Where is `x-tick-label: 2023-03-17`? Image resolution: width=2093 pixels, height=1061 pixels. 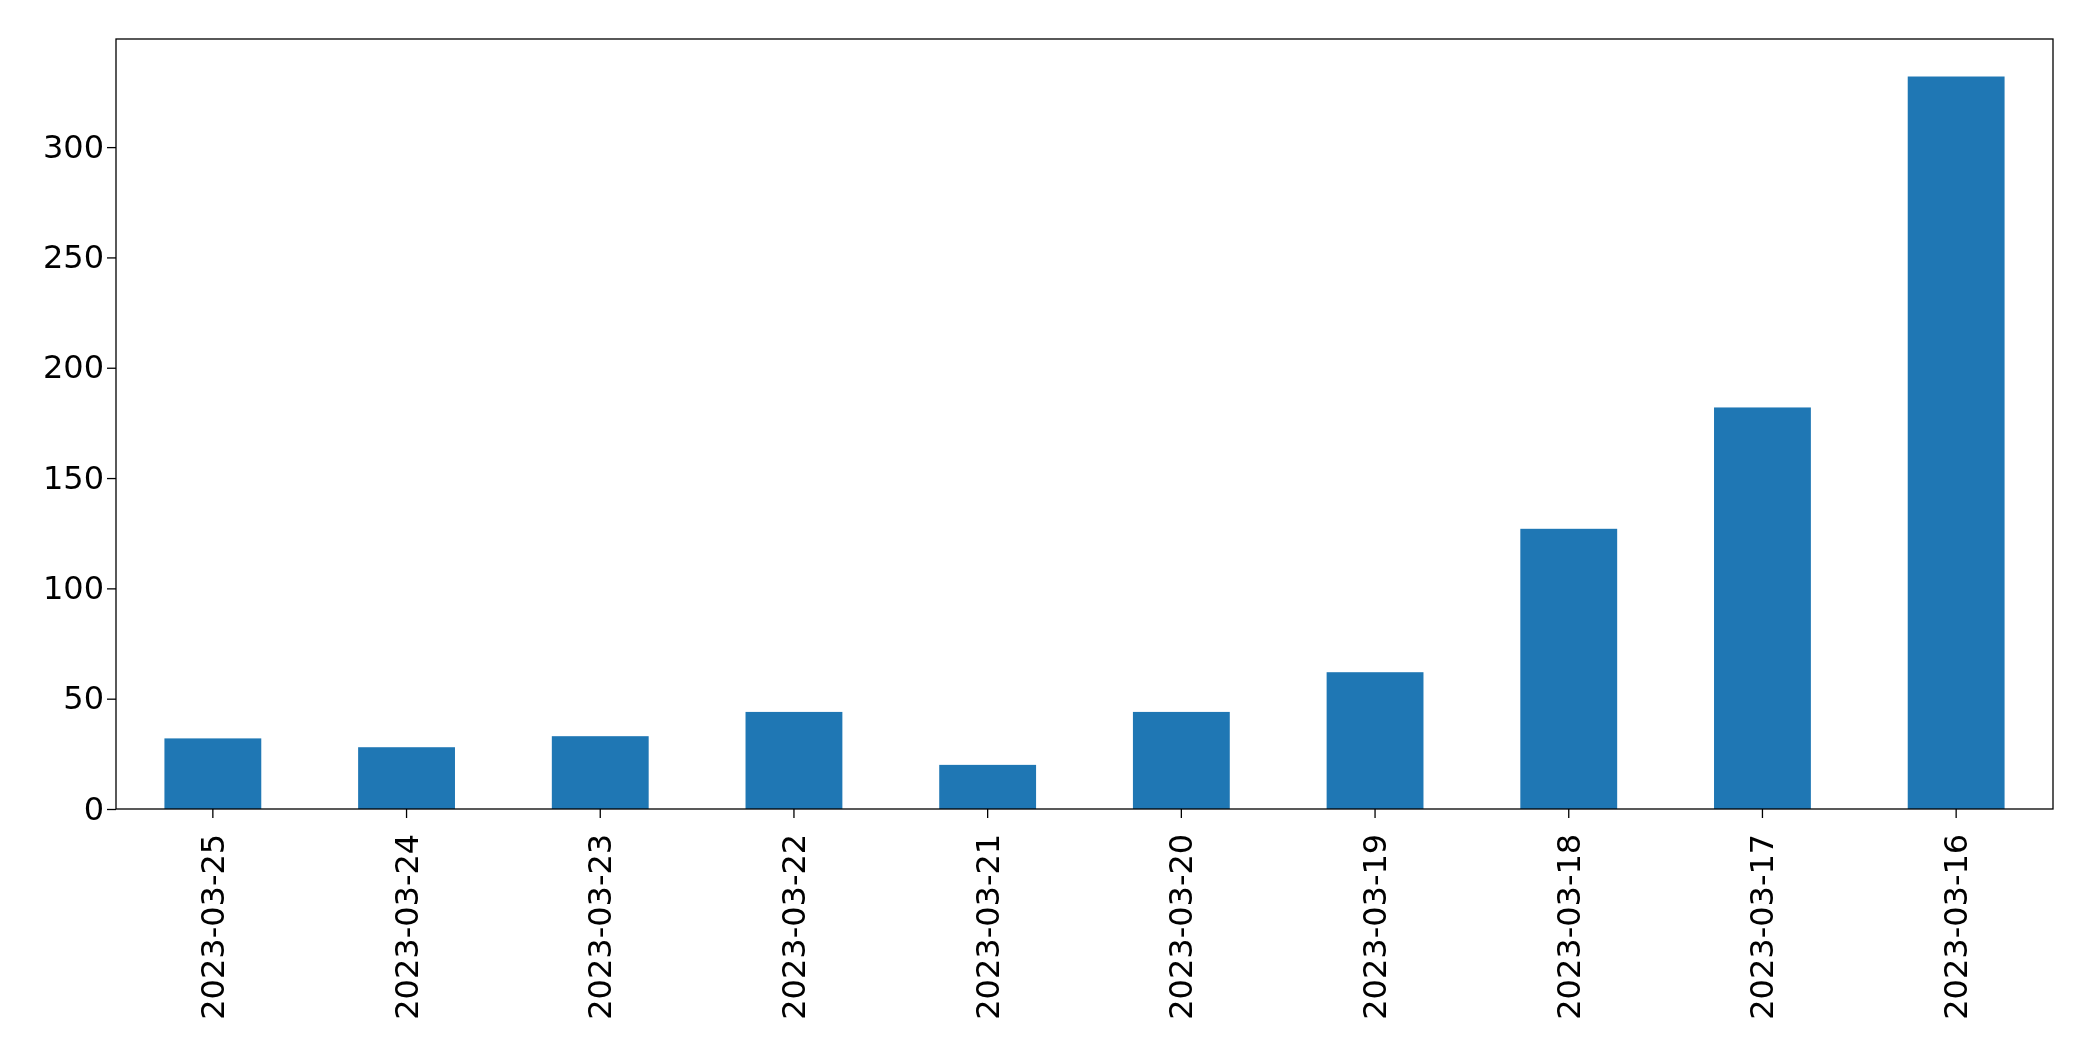 x-tick-label: 2023-03-17 is located at coordinates (1762, 926).